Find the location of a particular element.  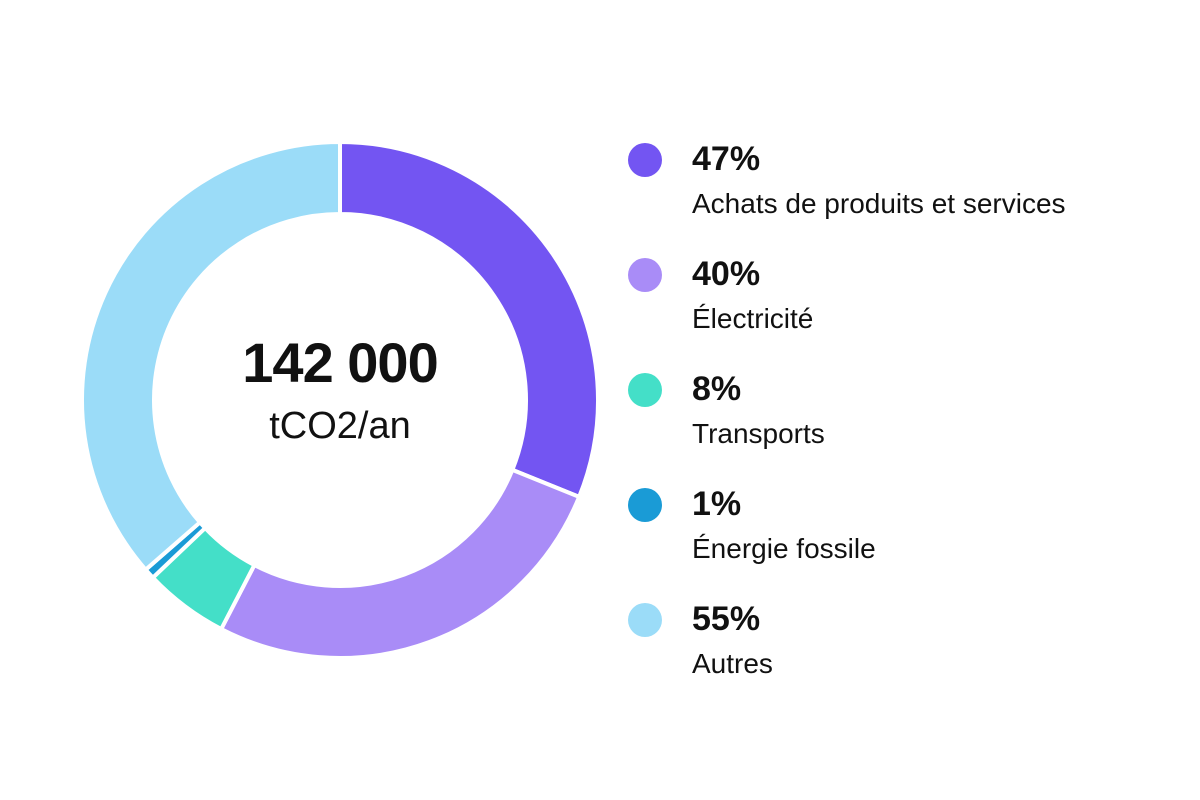

legend-percent-achats: 47% is located at coordinates (726, 159).